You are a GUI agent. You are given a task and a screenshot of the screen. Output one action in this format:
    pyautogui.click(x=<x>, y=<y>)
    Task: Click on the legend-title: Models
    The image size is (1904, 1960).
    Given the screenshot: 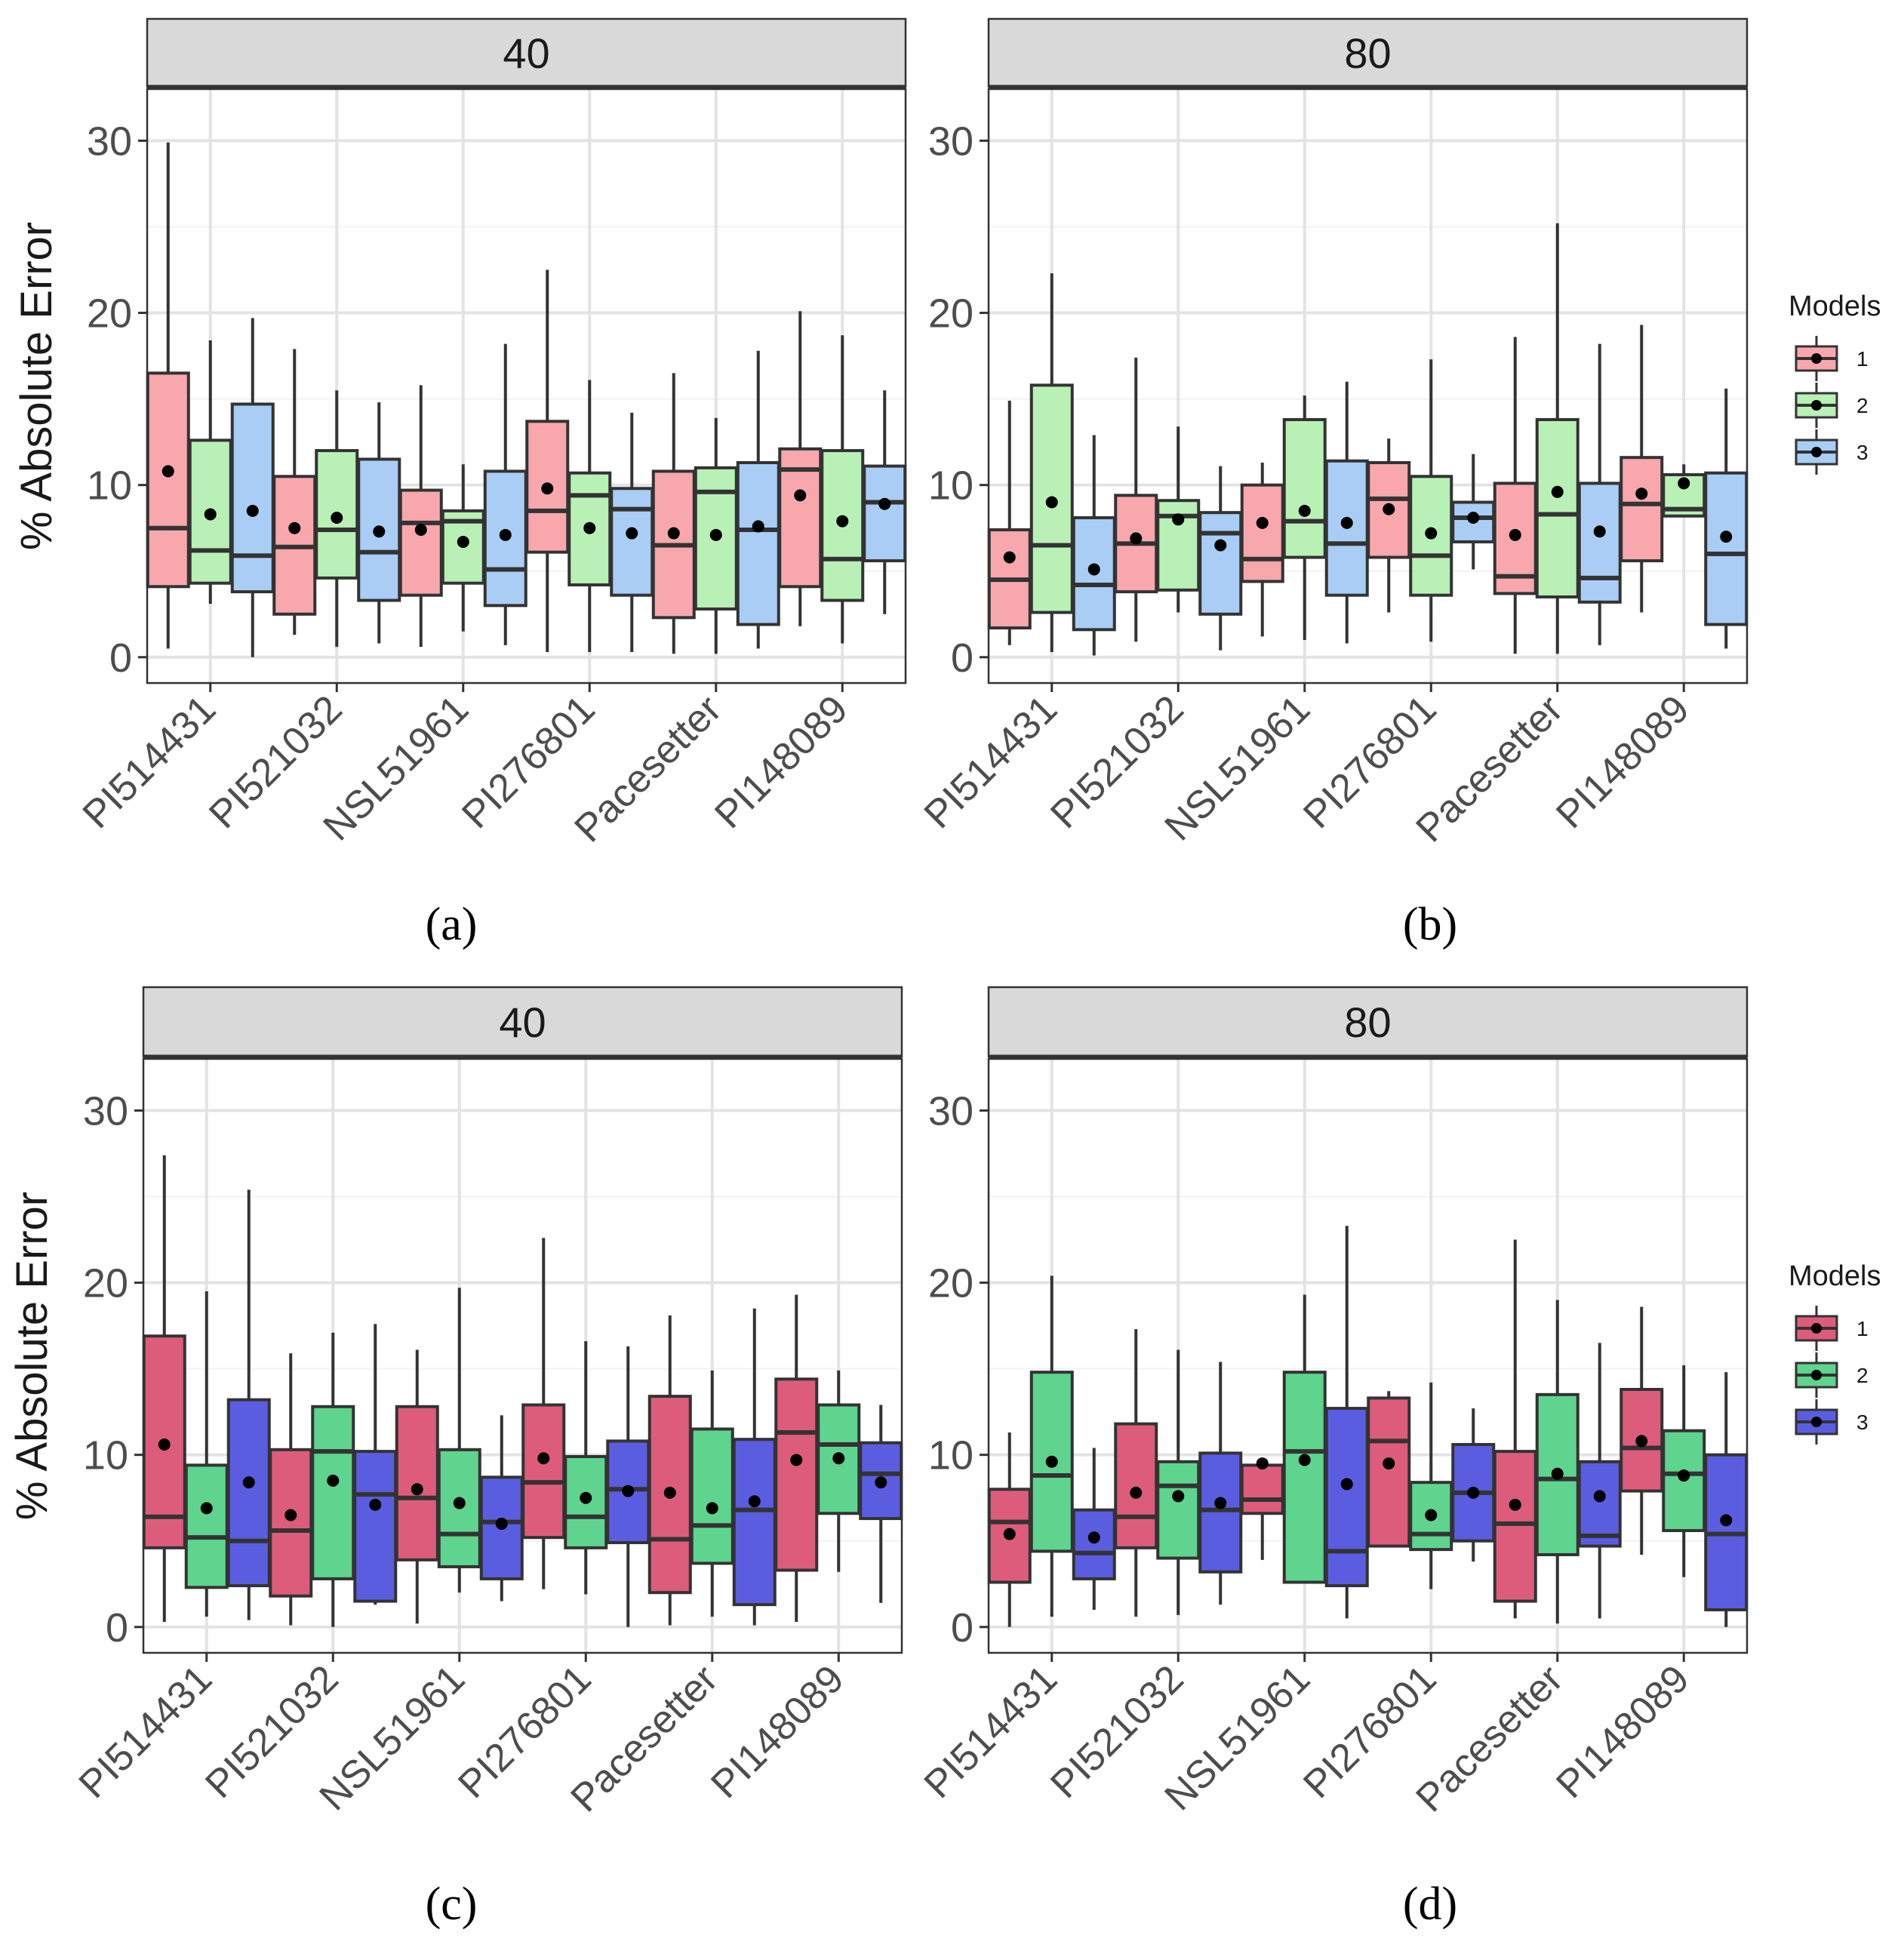 What is the action you would take?
    pyautogui.click(x=1835, y=1276)
    